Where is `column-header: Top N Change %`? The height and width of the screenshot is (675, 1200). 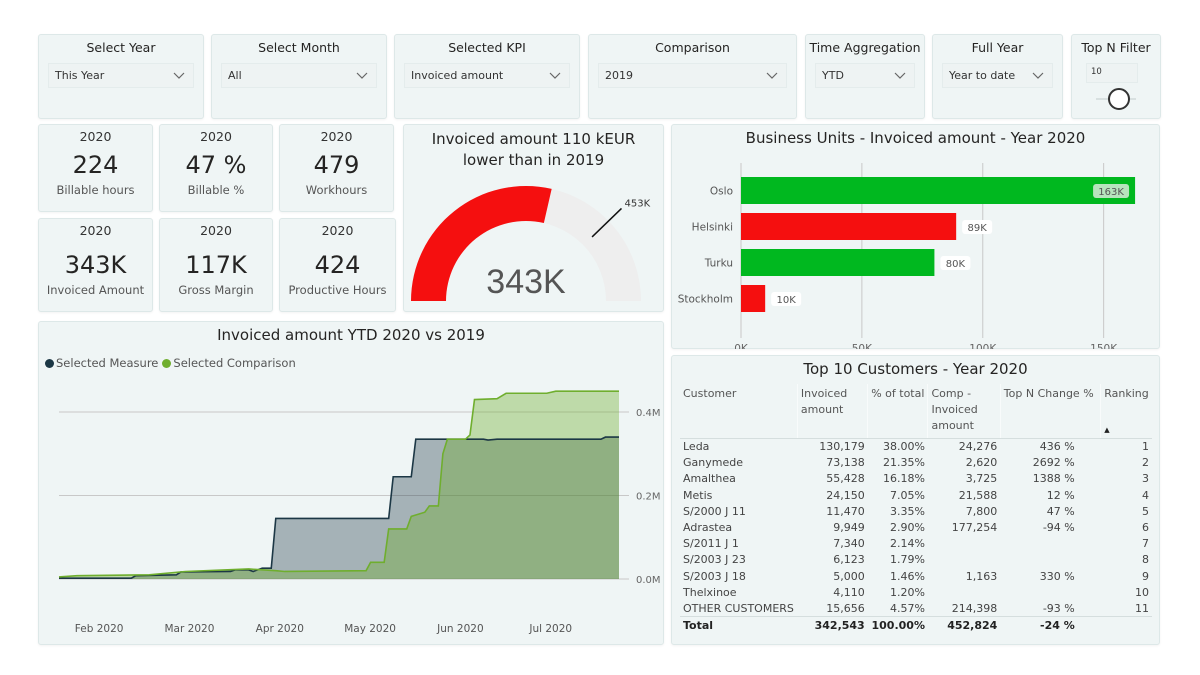
column-header: Top N Change % is located at coordinates (1050, 411).